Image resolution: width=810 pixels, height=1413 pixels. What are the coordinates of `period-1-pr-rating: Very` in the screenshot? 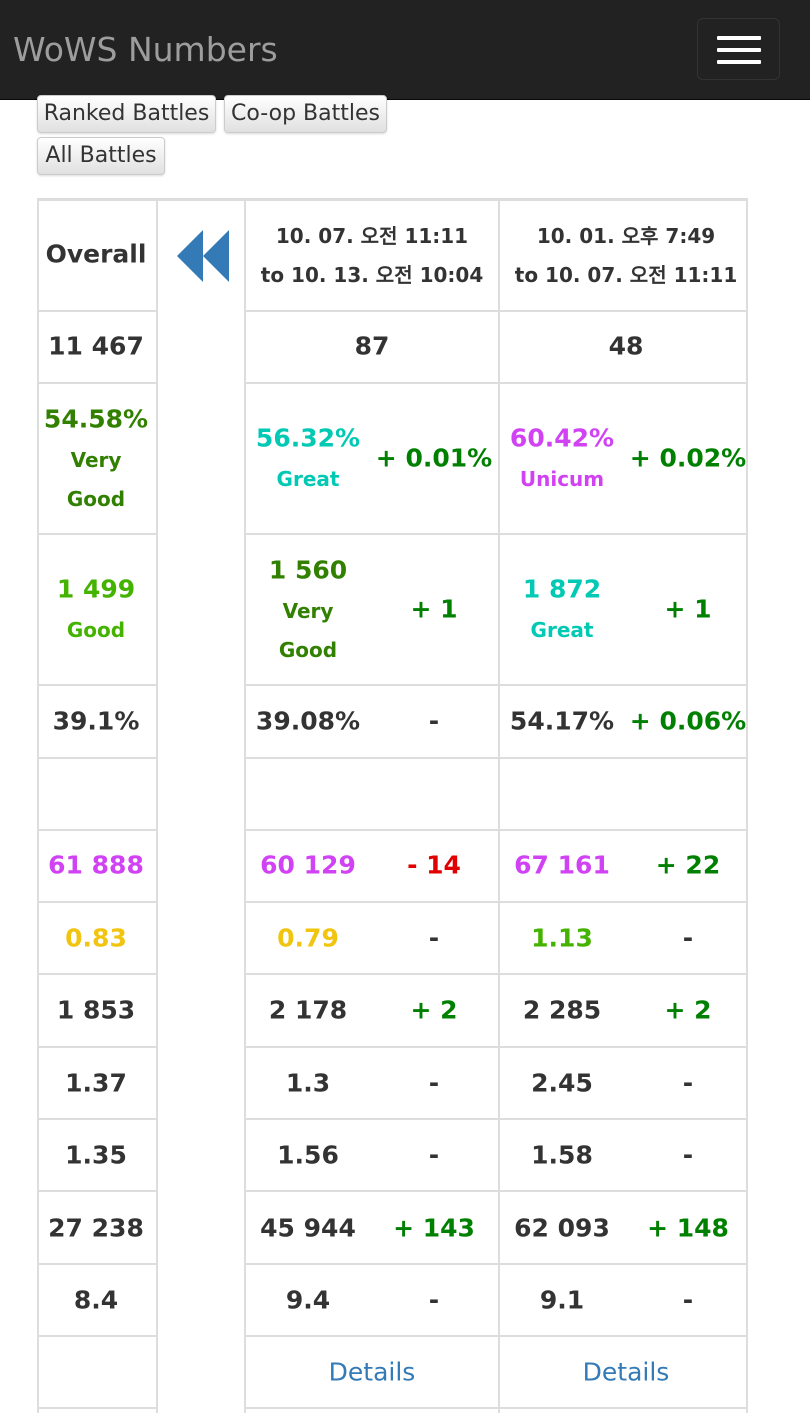 It's located at (308, 611).